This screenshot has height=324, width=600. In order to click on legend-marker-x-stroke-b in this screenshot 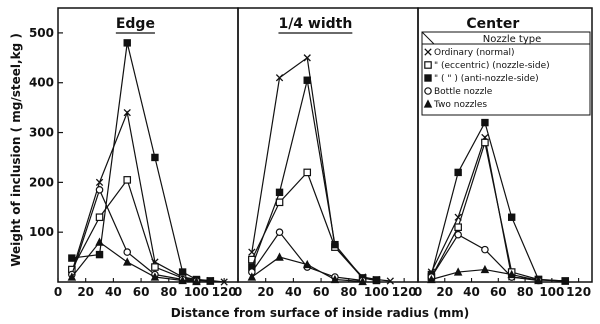, I will do `click(428, 52)`.